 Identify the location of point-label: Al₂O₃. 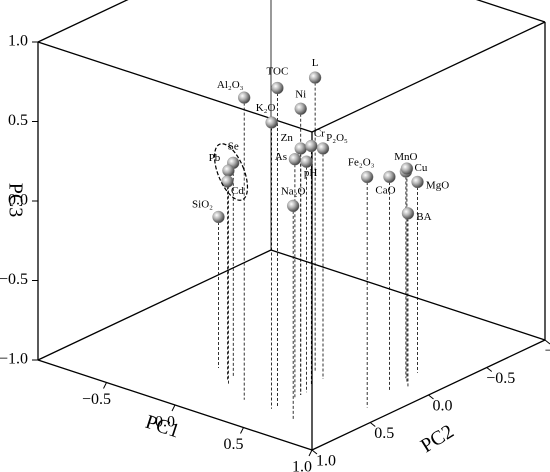
(230, 85).